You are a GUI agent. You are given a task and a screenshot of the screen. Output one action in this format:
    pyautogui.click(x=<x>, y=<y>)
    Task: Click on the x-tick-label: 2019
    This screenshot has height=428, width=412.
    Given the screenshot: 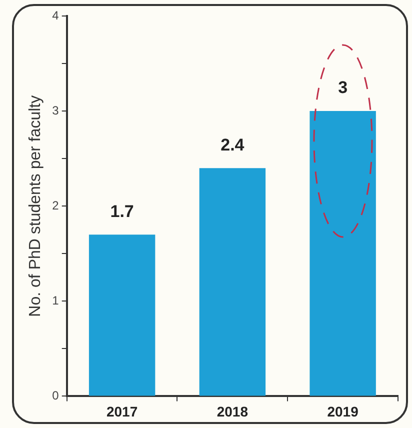 What is the action you would take?
    pyautogui.click(x=343, y=411)
    